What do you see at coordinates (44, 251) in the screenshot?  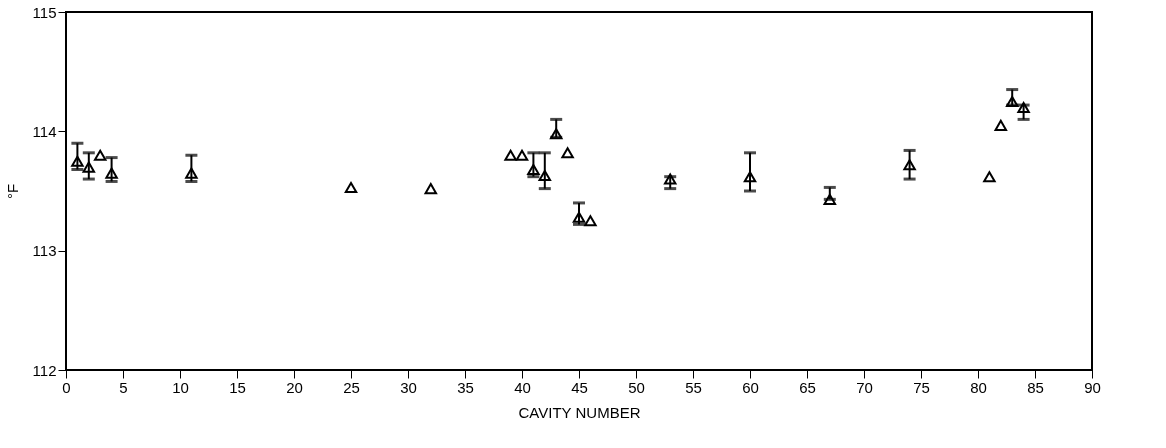 I see `y-tick-label: 113` at bounding box center [44, 251].